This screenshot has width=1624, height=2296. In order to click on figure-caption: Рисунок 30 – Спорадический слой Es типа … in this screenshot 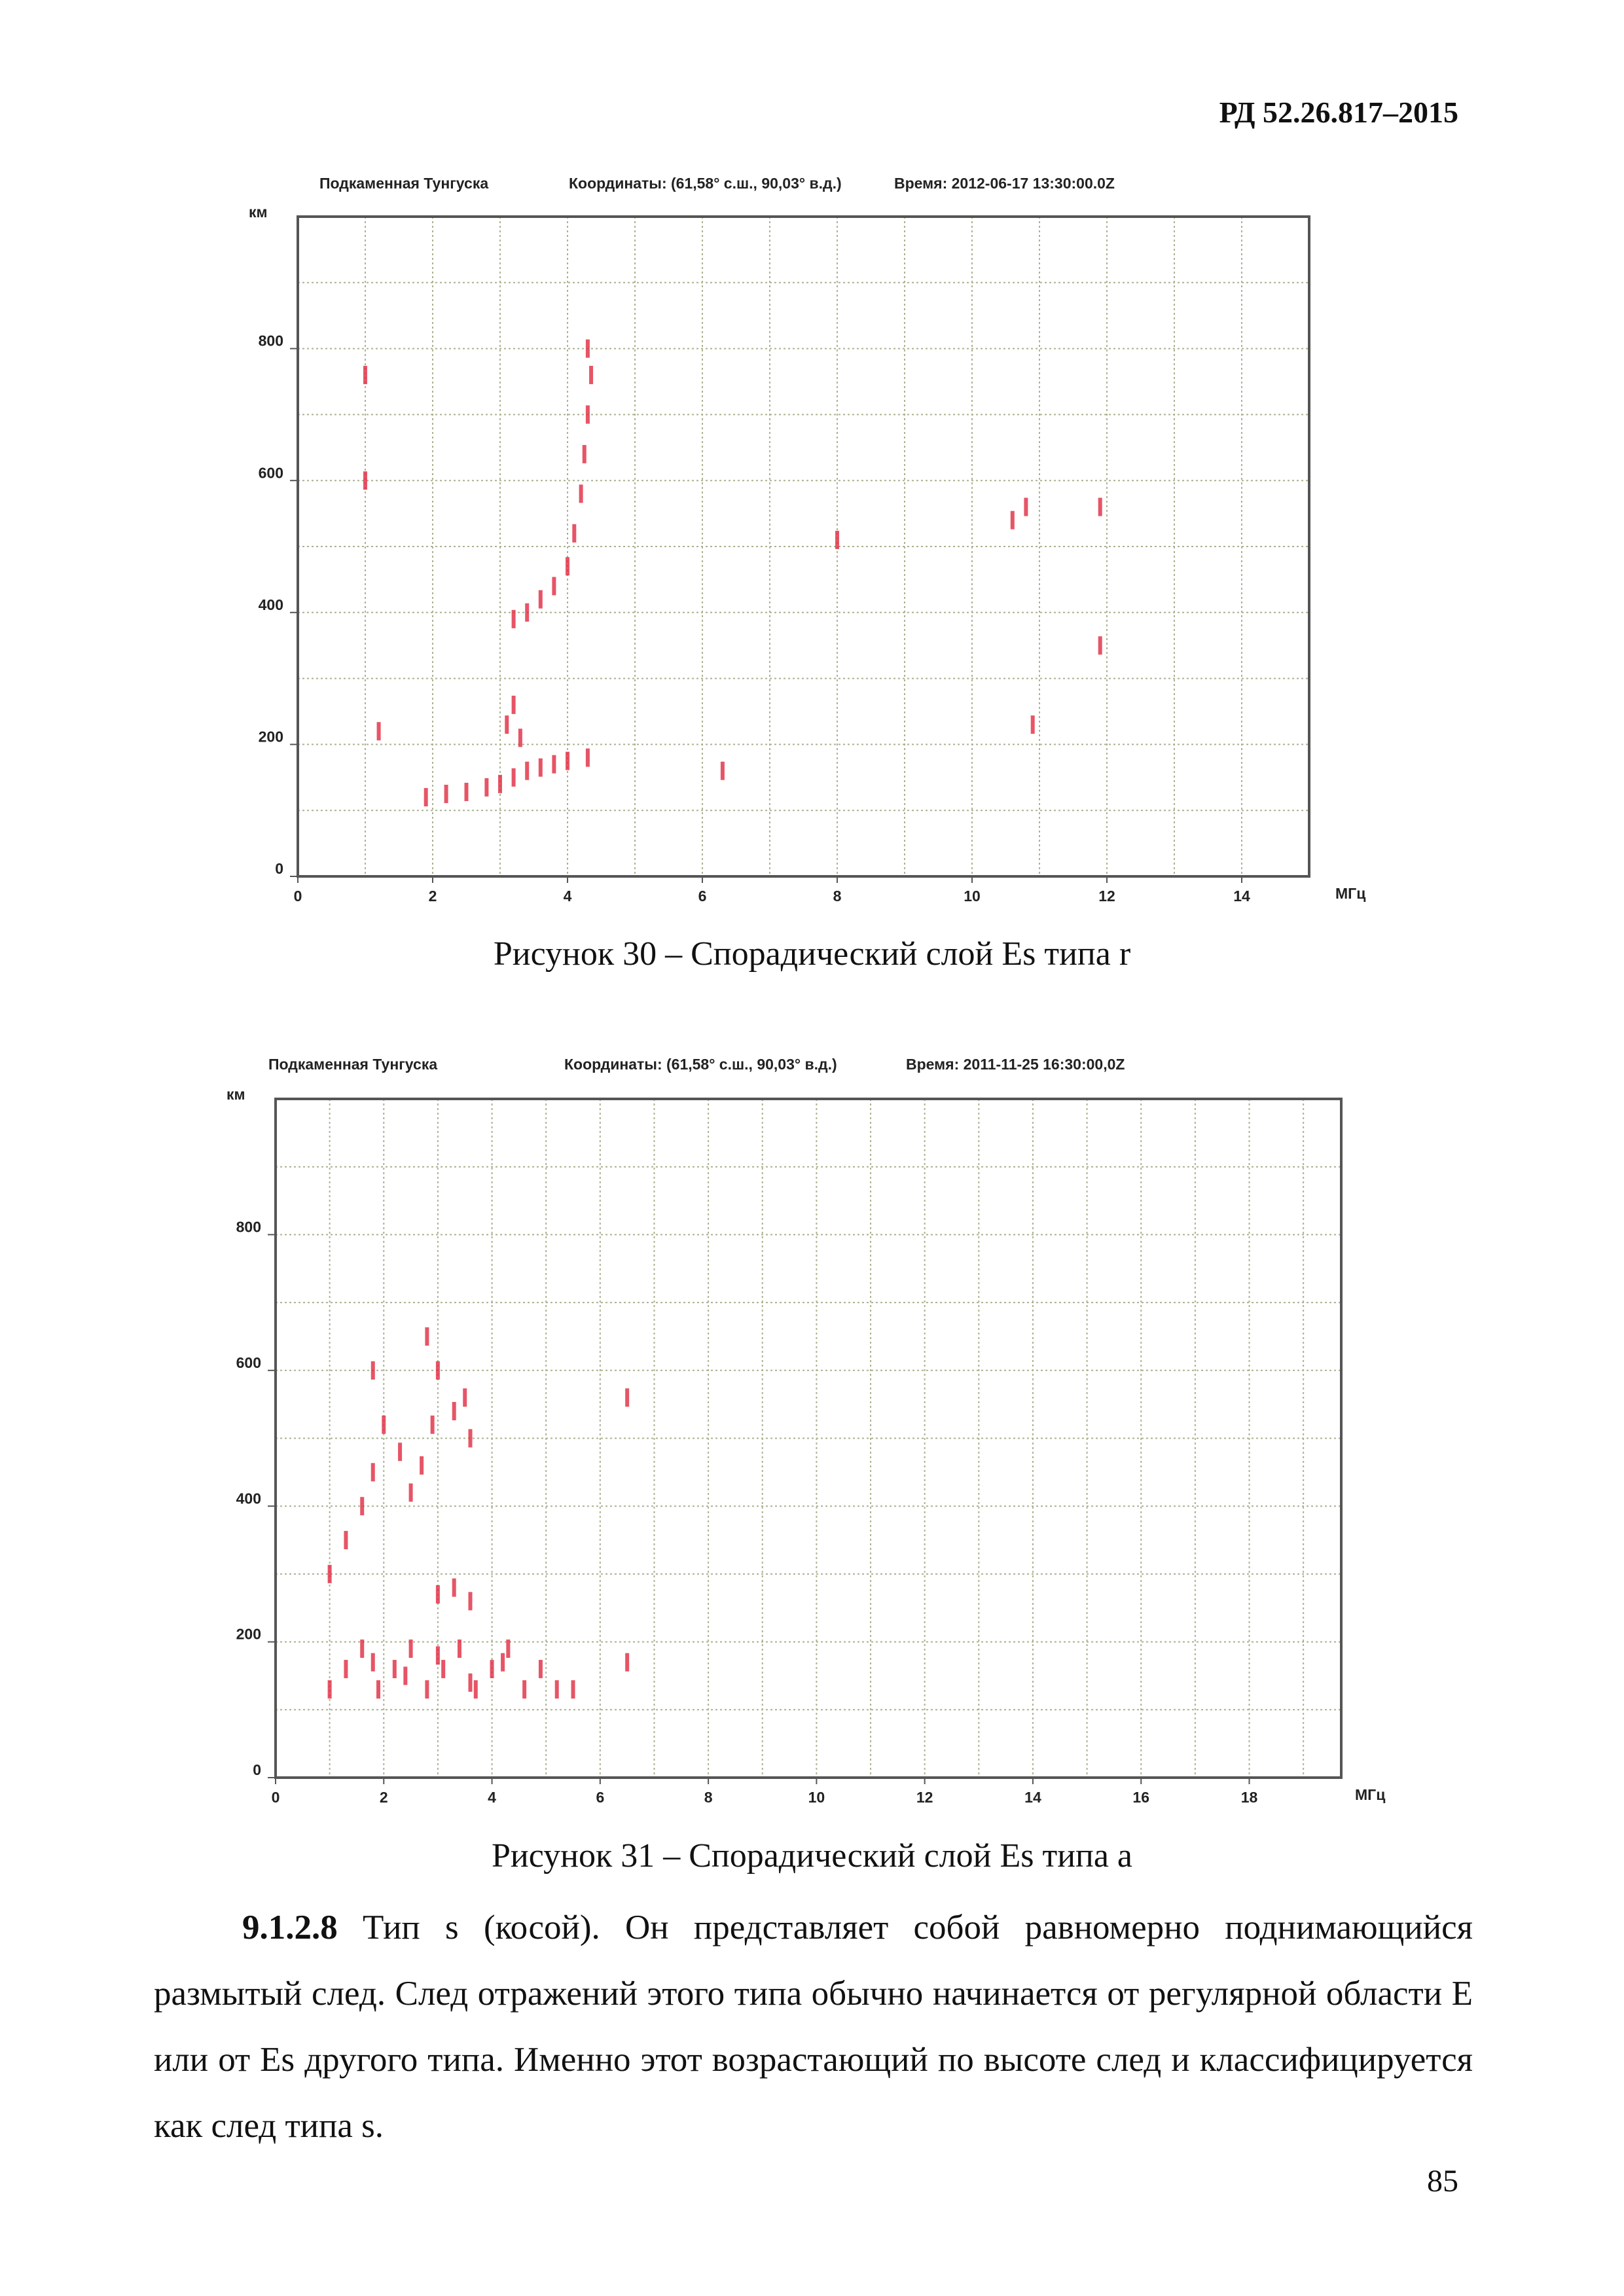, I will do `click(812, 954)`.